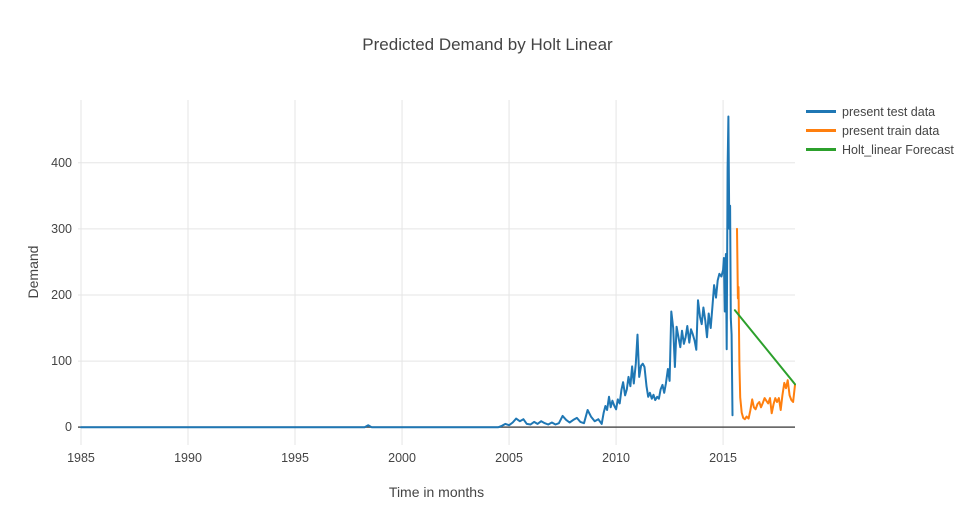 Image resolution: width=975 pixels, height=525 pixels. What do you see at coordinates (891, 130) in the screenshot?
I see `legend-label: present train data` at bounding box center [891, 130].